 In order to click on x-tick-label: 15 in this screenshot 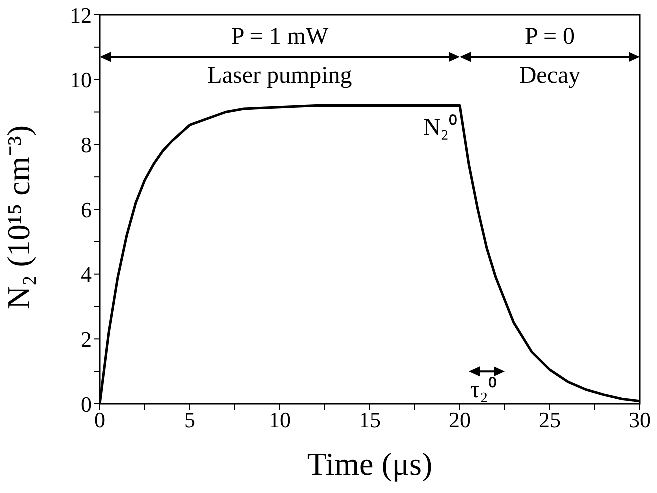, I will do `click(370, 420)`.